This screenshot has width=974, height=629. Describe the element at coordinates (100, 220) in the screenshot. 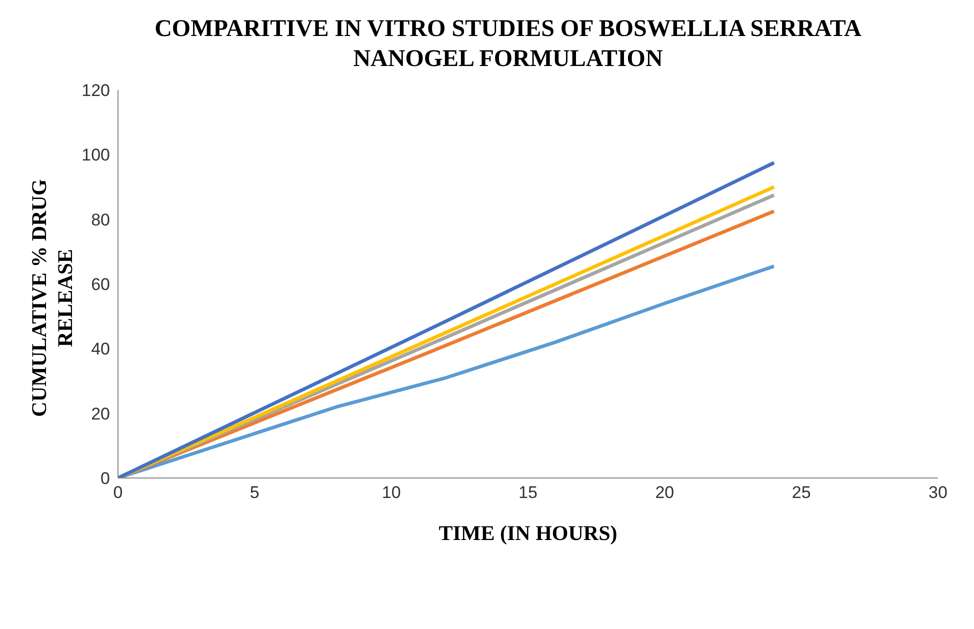

I see `y-tick-label: 80` at that location.